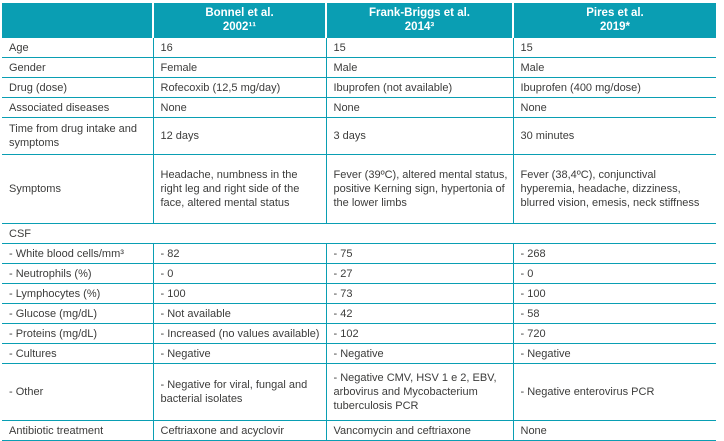 This screenshot has height=441, width=724. What do you see at coordinates (419, 87) in the screenshot?
I see `cell-value: Ibuprofen (not available)` at bounding box center [419, 87].